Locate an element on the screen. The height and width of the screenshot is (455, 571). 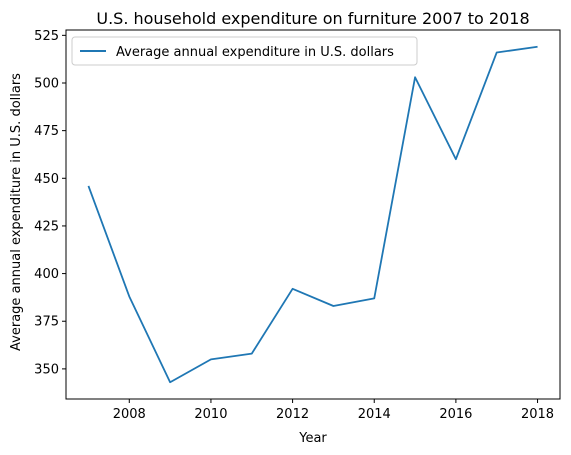
x-tick-label: 2008 is located at coordinates (129, 414).